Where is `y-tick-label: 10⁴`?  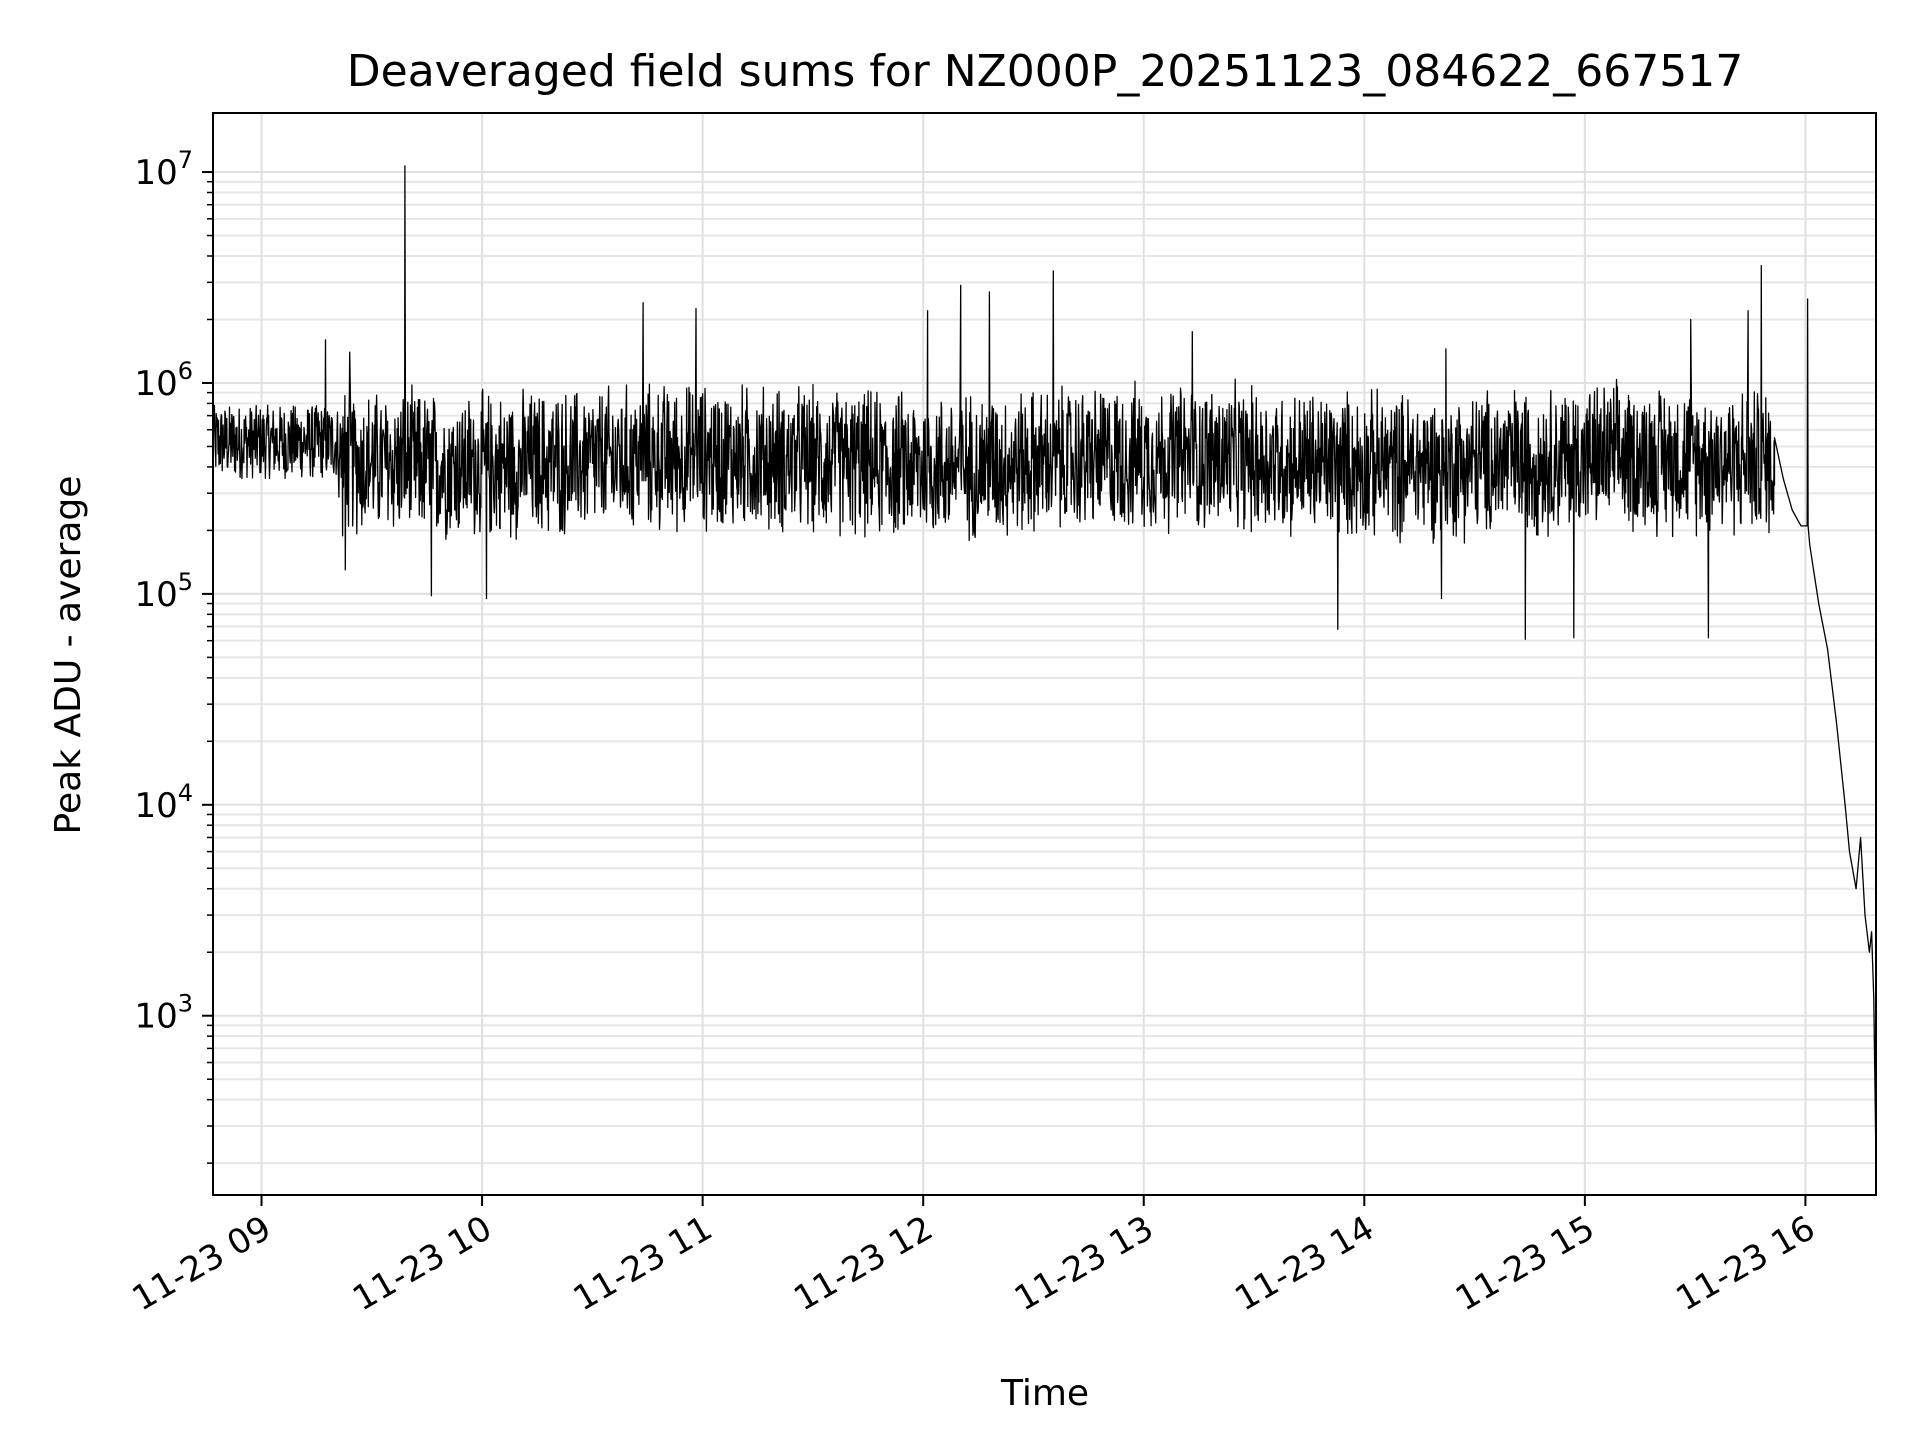 y-tick-label: 10⁴ is located at coordinates (163, 802).